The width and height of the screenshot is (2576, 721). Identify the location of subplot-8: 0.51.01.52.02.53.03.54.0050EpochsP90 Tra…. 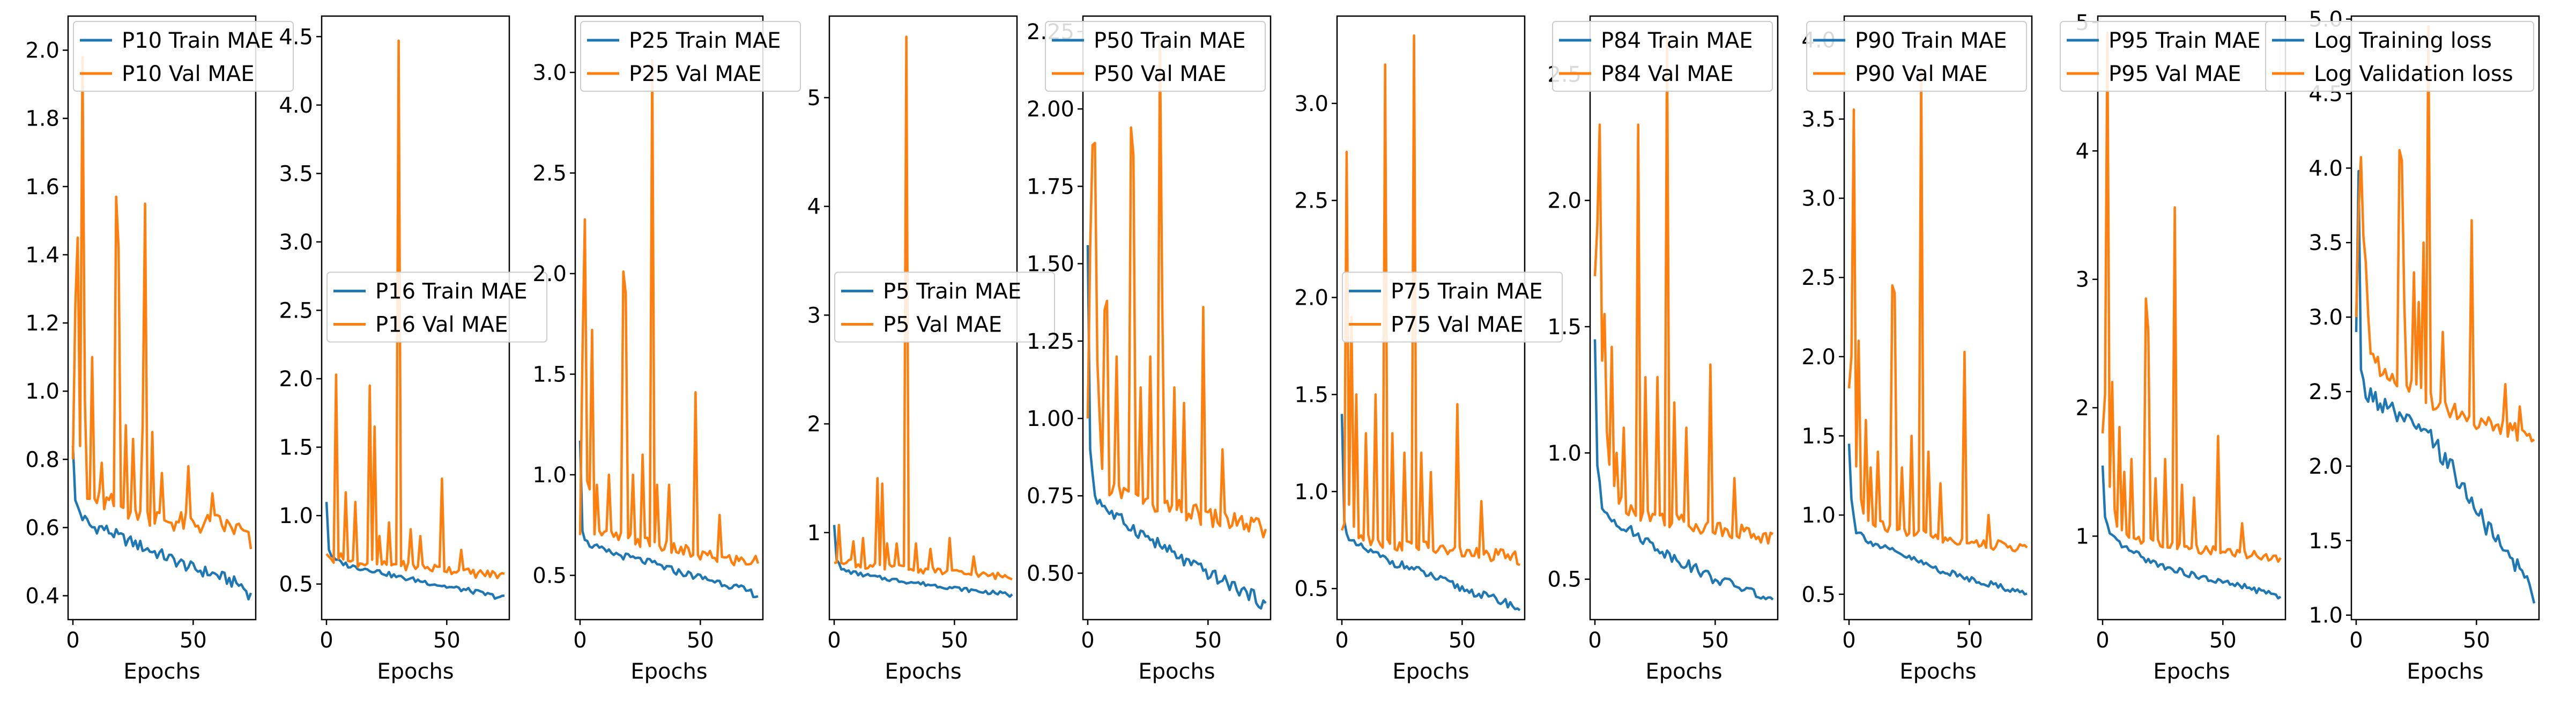
(1917, 350).